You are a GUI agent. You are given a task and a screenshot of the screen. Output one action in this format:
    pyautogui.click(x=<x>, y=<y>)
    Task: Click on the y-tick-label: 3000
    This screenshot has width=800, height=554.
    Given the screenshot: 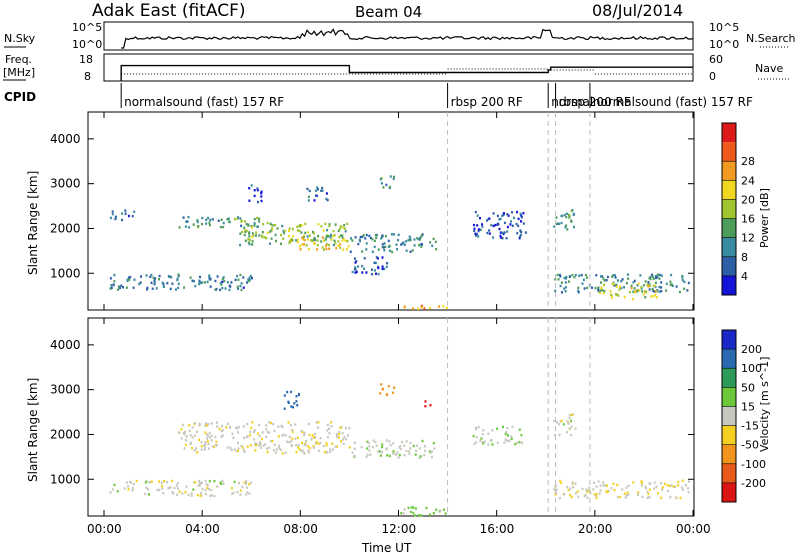 What is the action you would take?
    pyautogui.click(x=65, y=390)
    